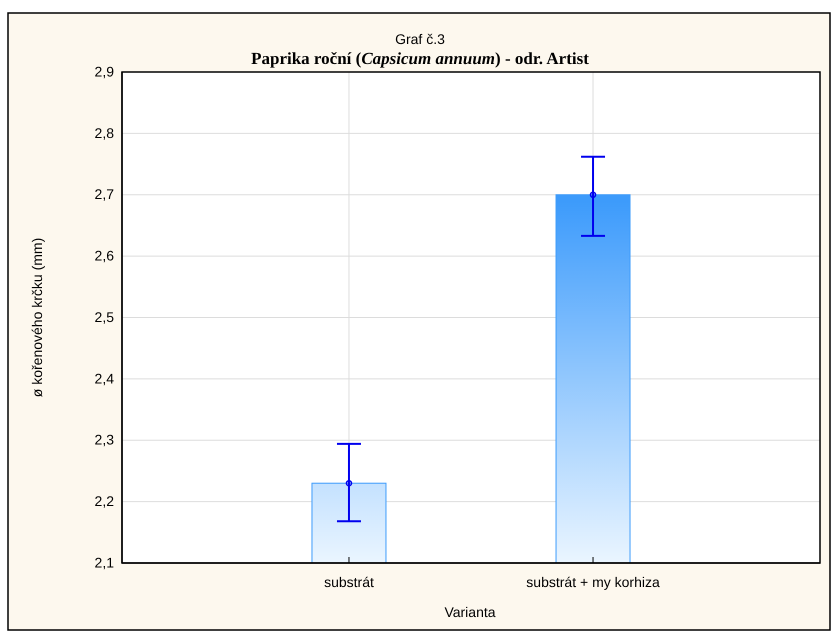 The height and width of the screenshot is (637, 838). I want to click on y-tick-label: 2,1, so click(104, 562).